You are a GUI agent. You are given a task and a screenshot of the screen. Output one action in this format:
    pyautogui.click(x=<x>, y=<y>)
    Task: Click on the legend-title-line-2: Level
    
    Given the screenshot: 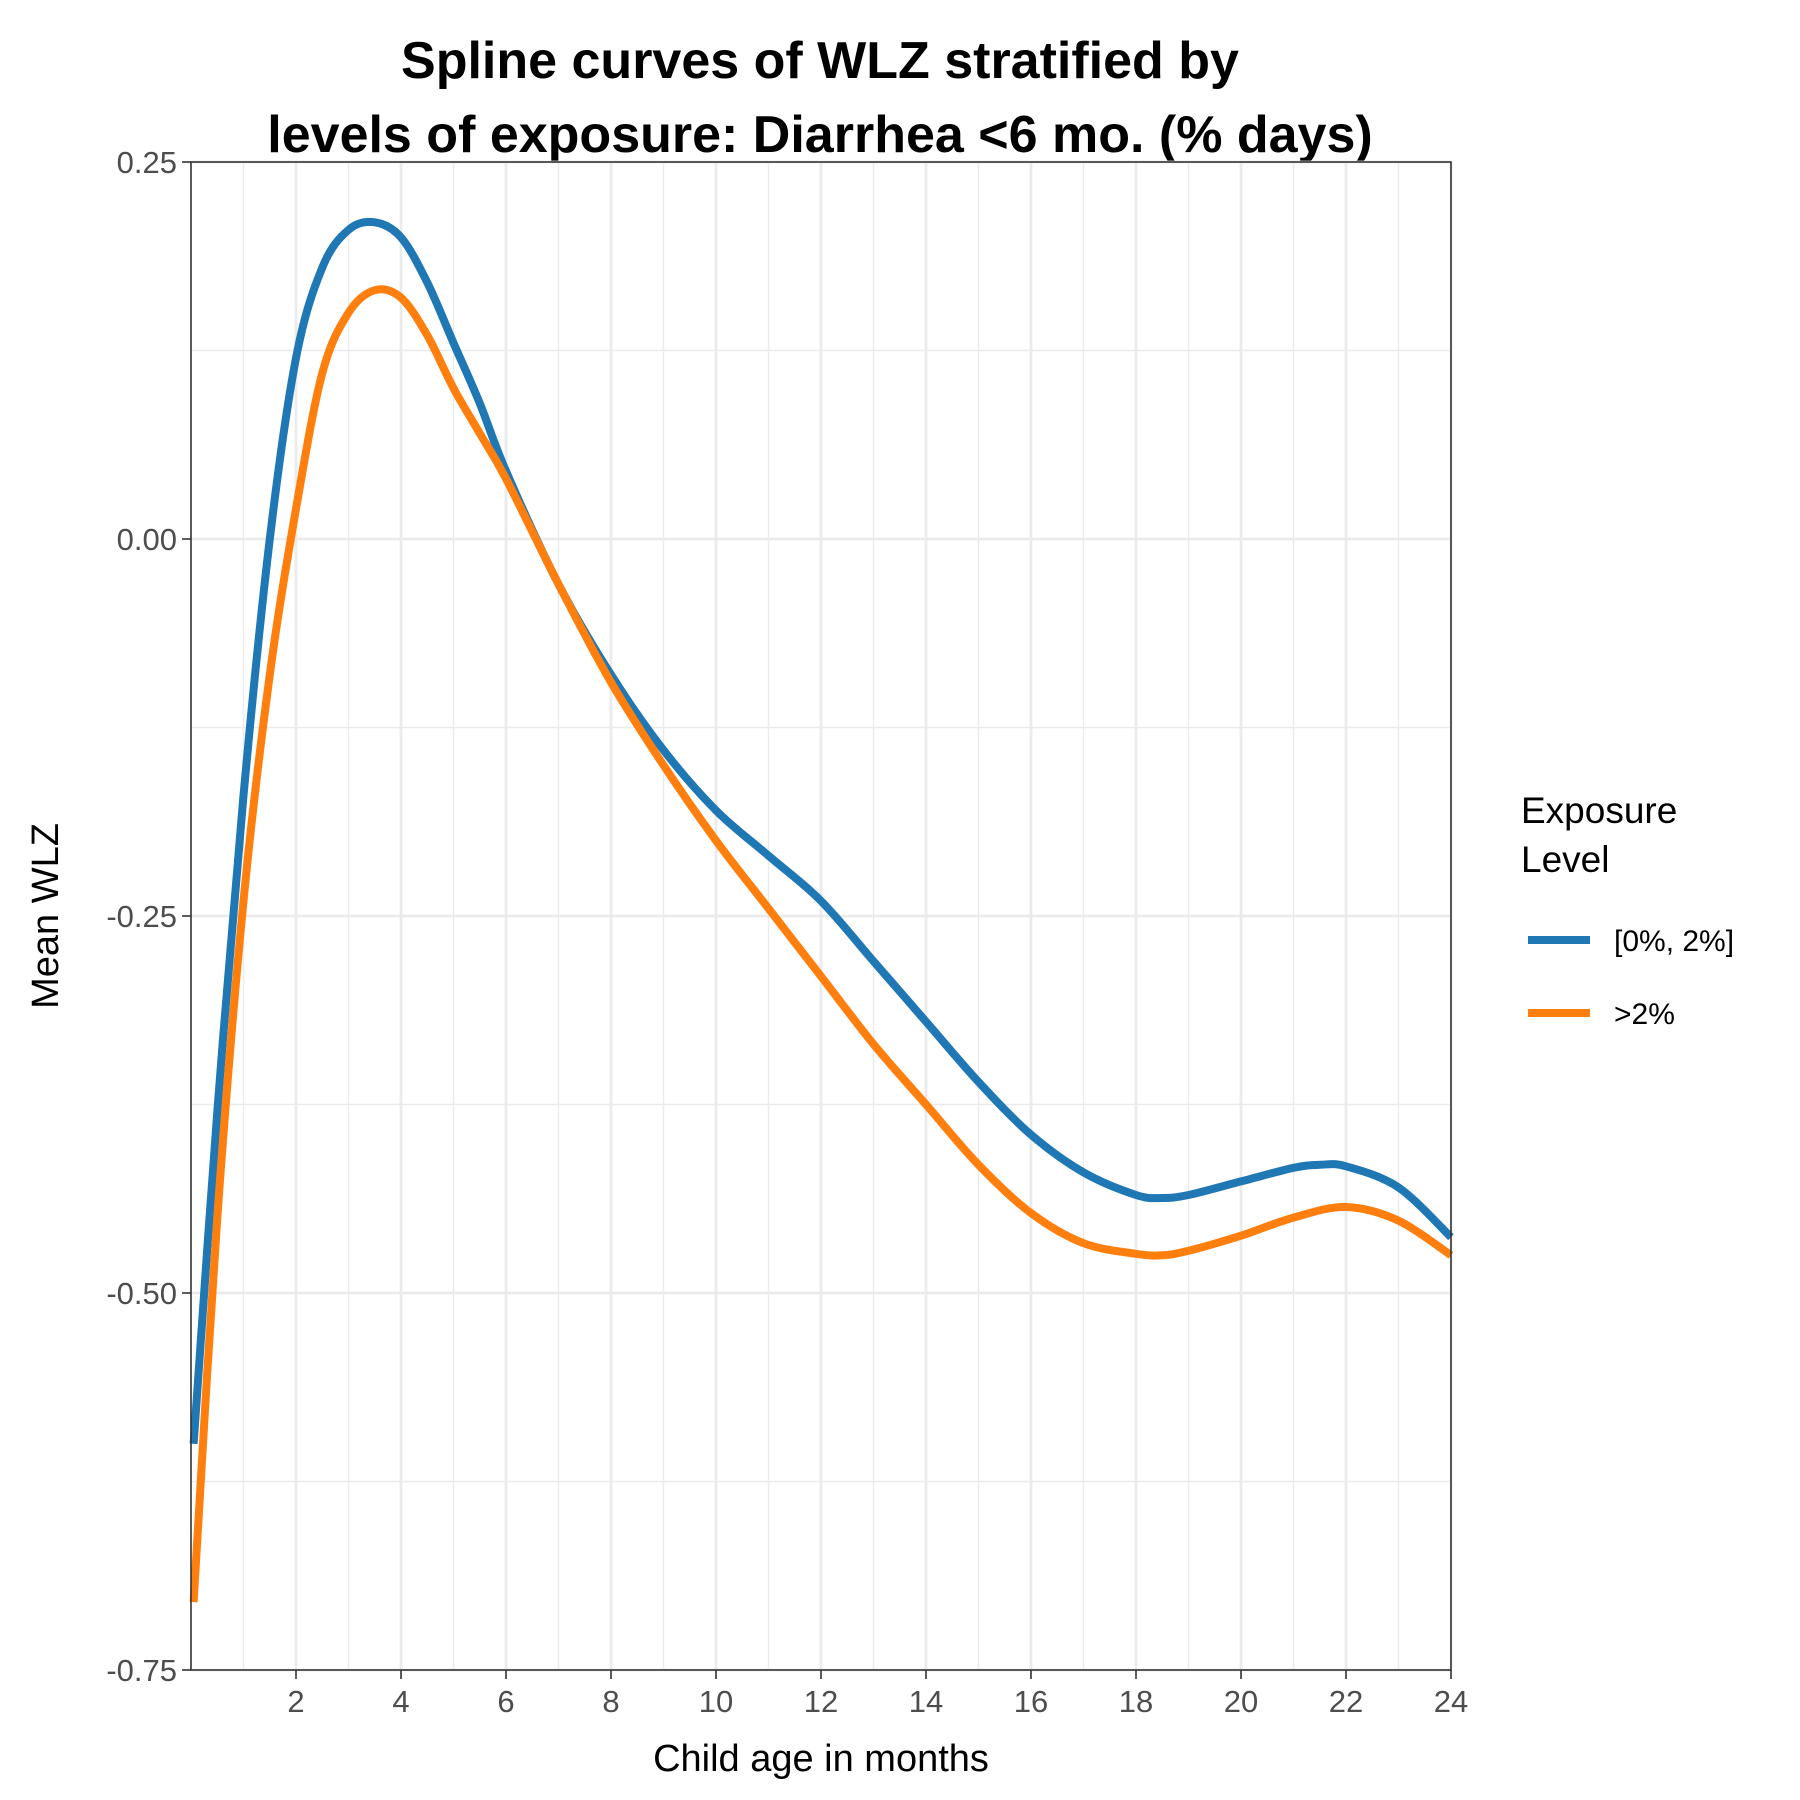 What is the action you would take?
    pyautogui.click(x=1565, y=859)
    